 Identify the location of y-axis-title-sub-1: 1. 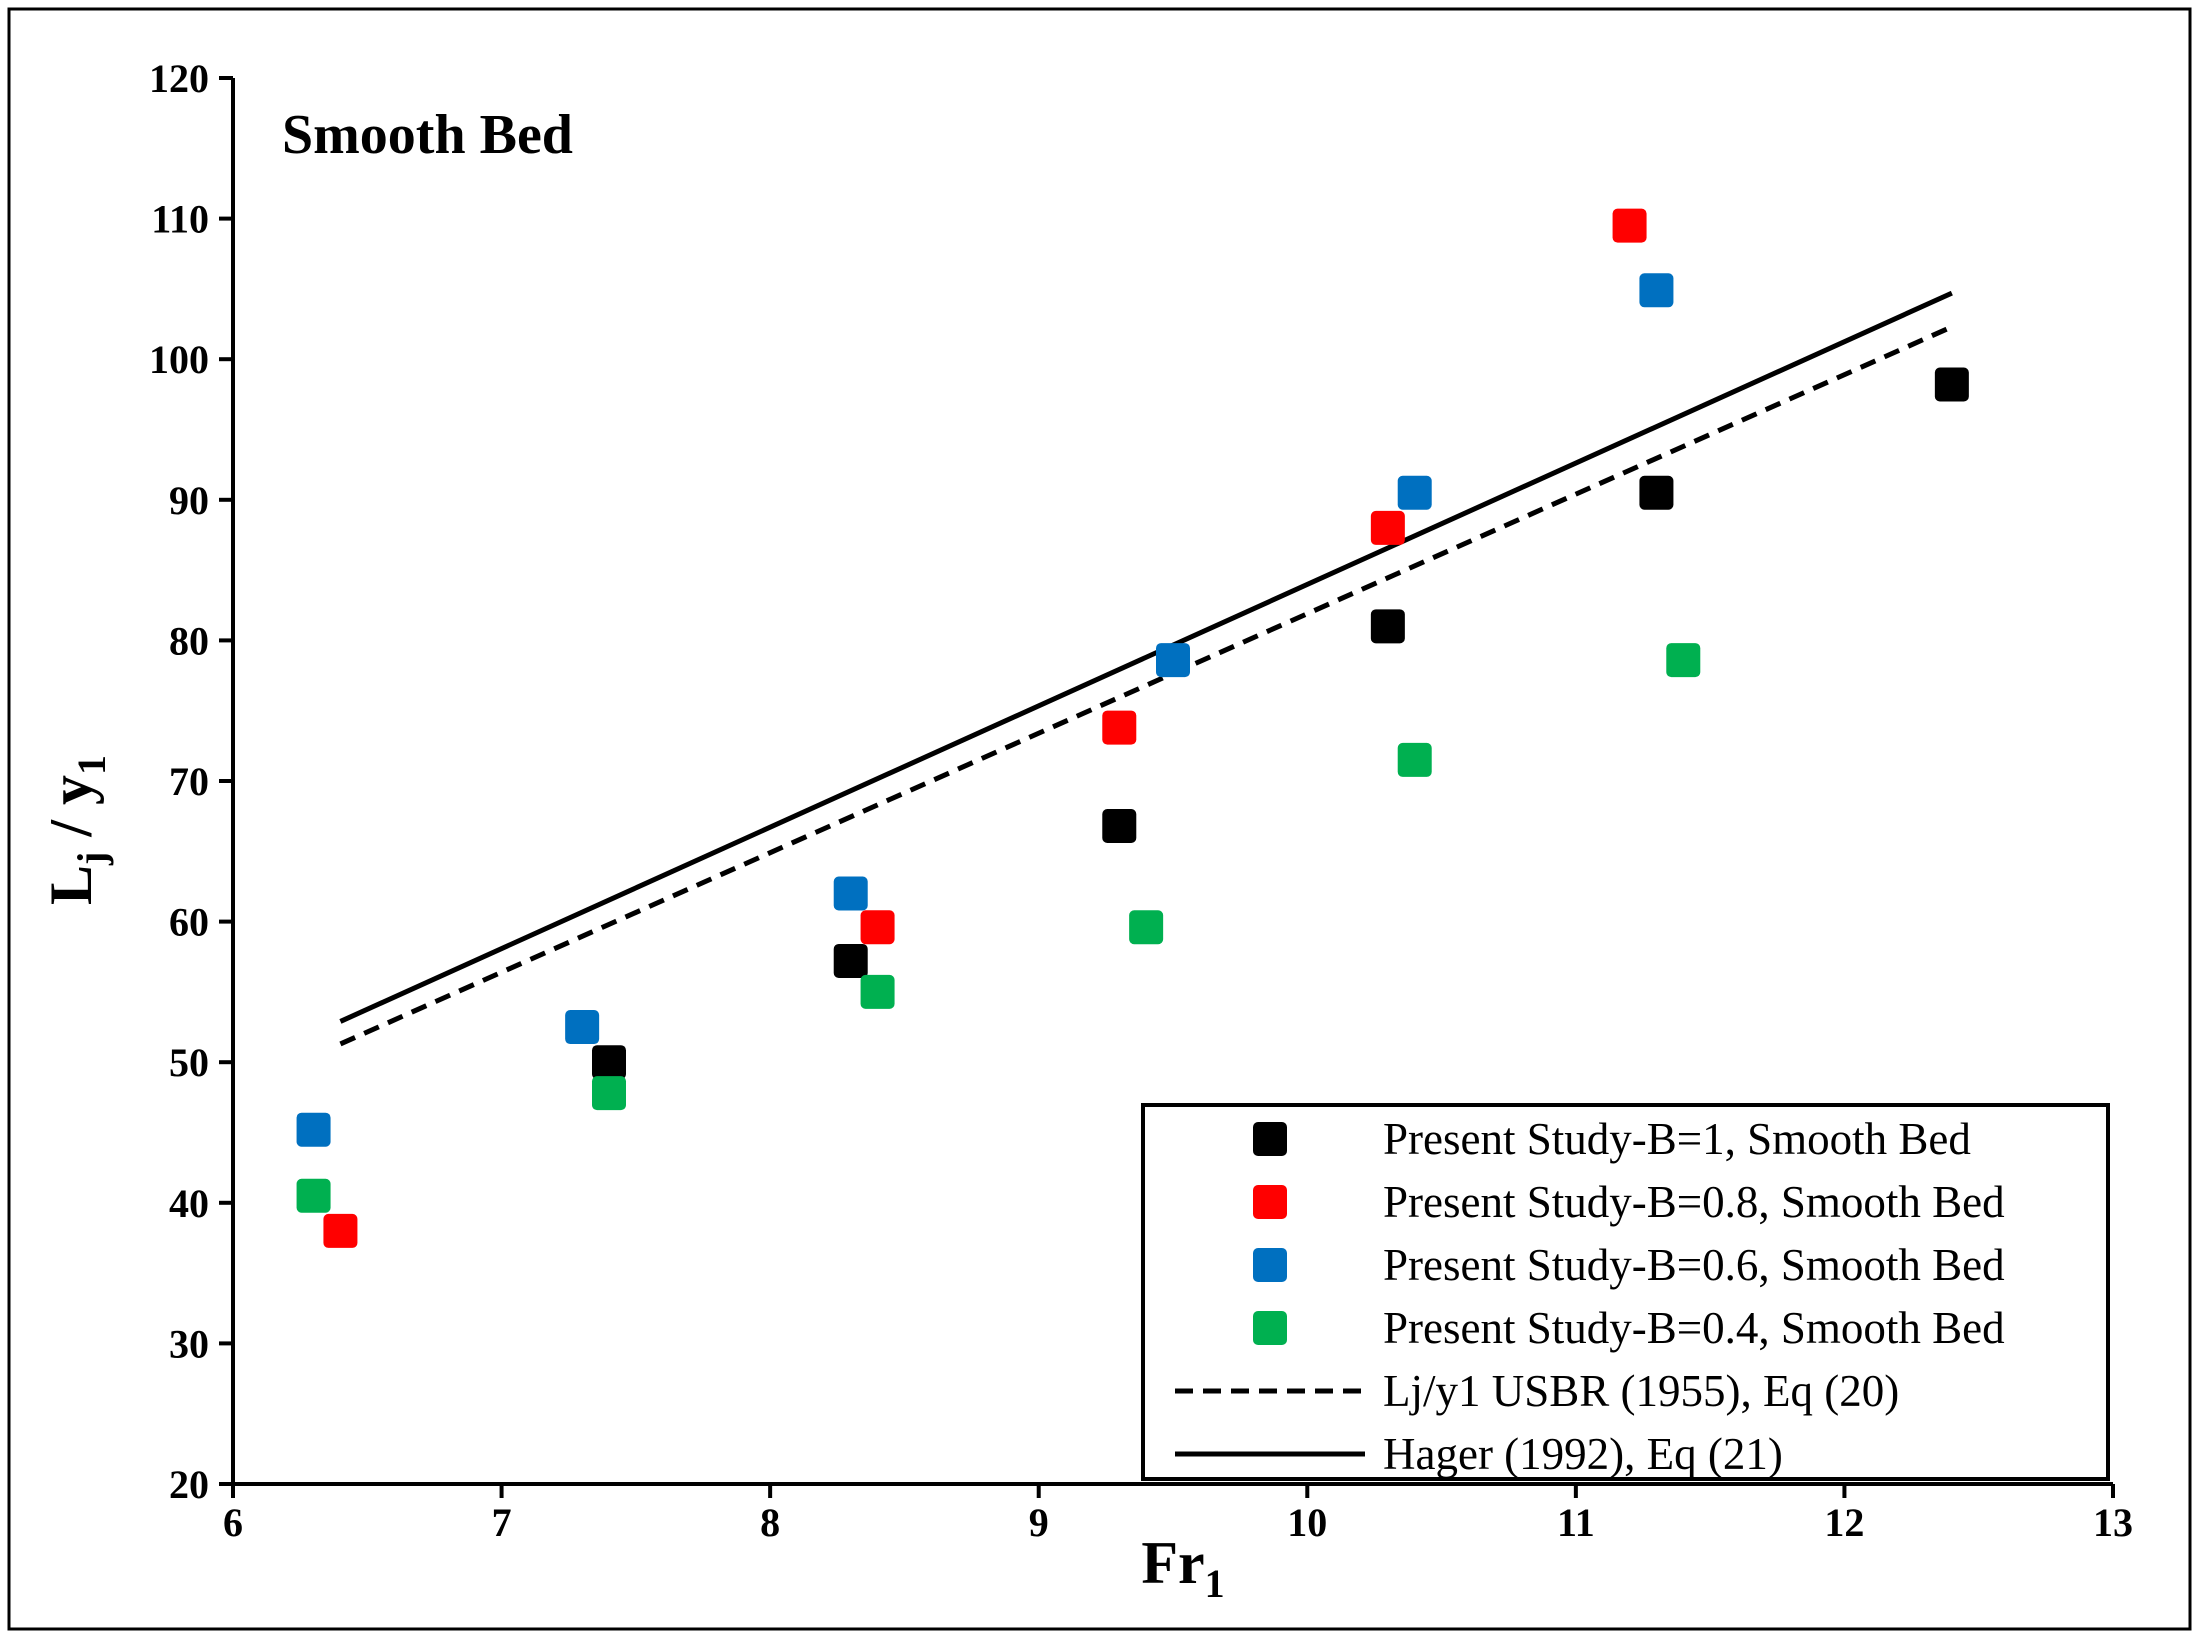
(91, 765).